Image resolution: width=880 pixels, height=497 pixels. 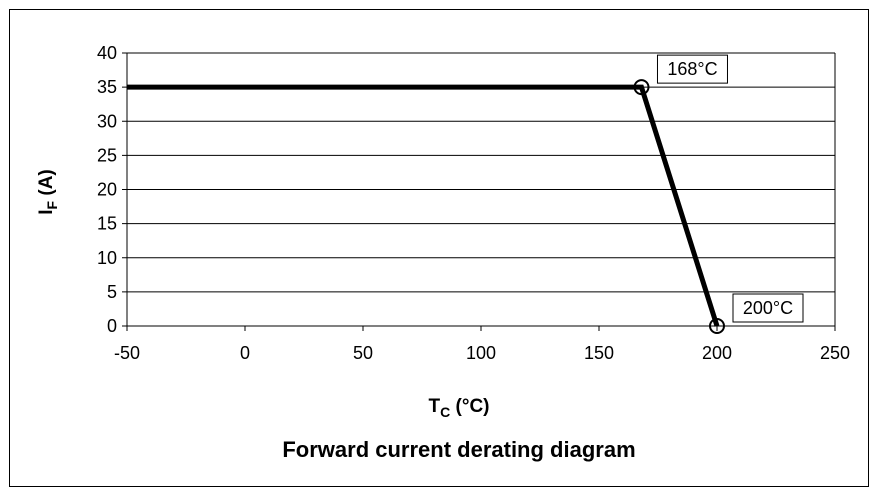 I want to click on y-tick-labels: 0 5 10 15 20 25 30 35 40, so click(x=112, y=189).